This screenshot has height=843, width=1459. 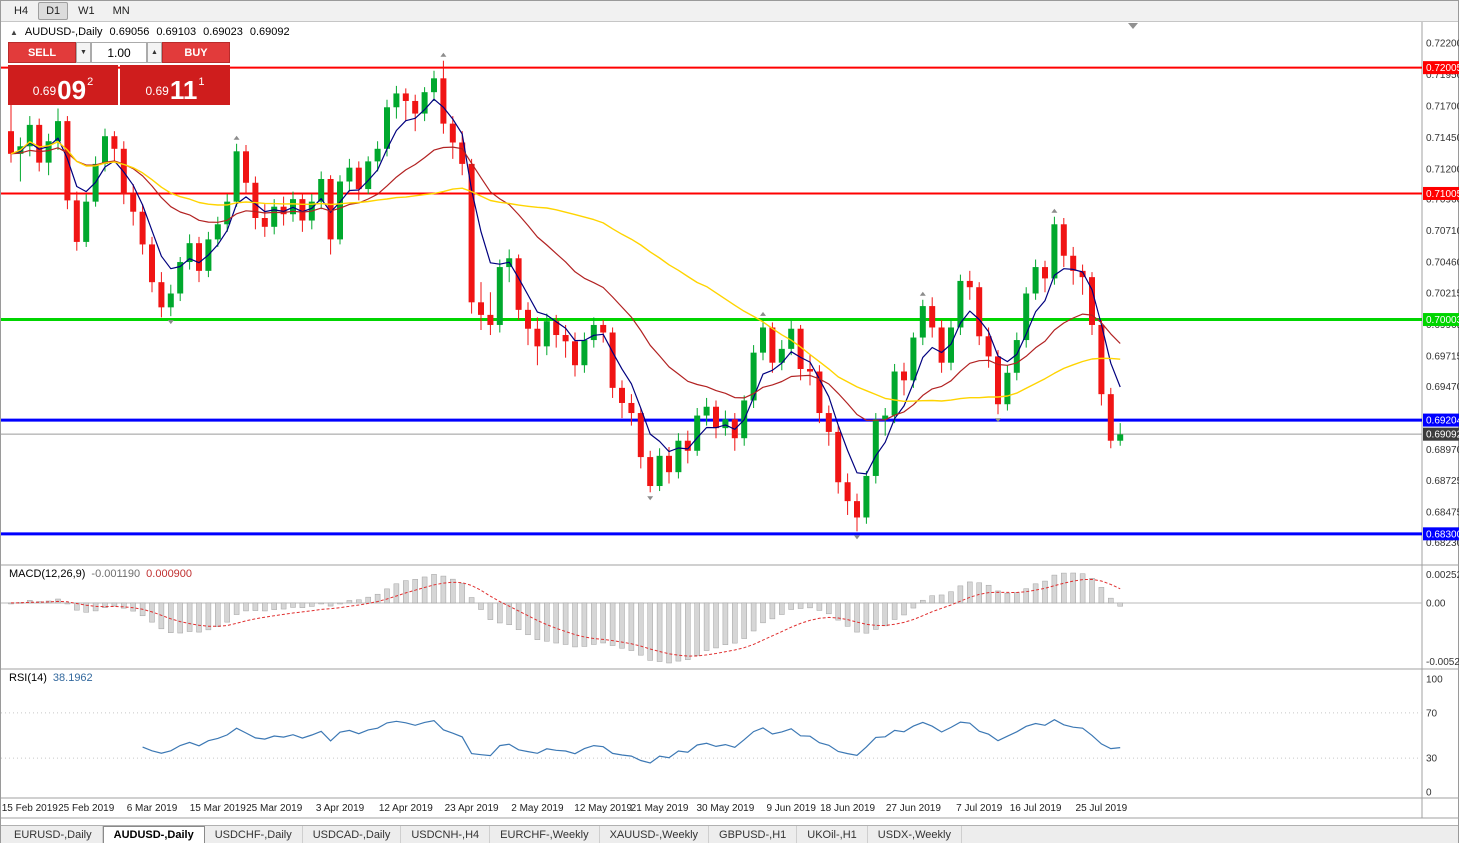 What do you see at coordinates (223, 32) in the screenshot?
I see `ohlc-low: 0.69023` at bounding box center [223, 32].